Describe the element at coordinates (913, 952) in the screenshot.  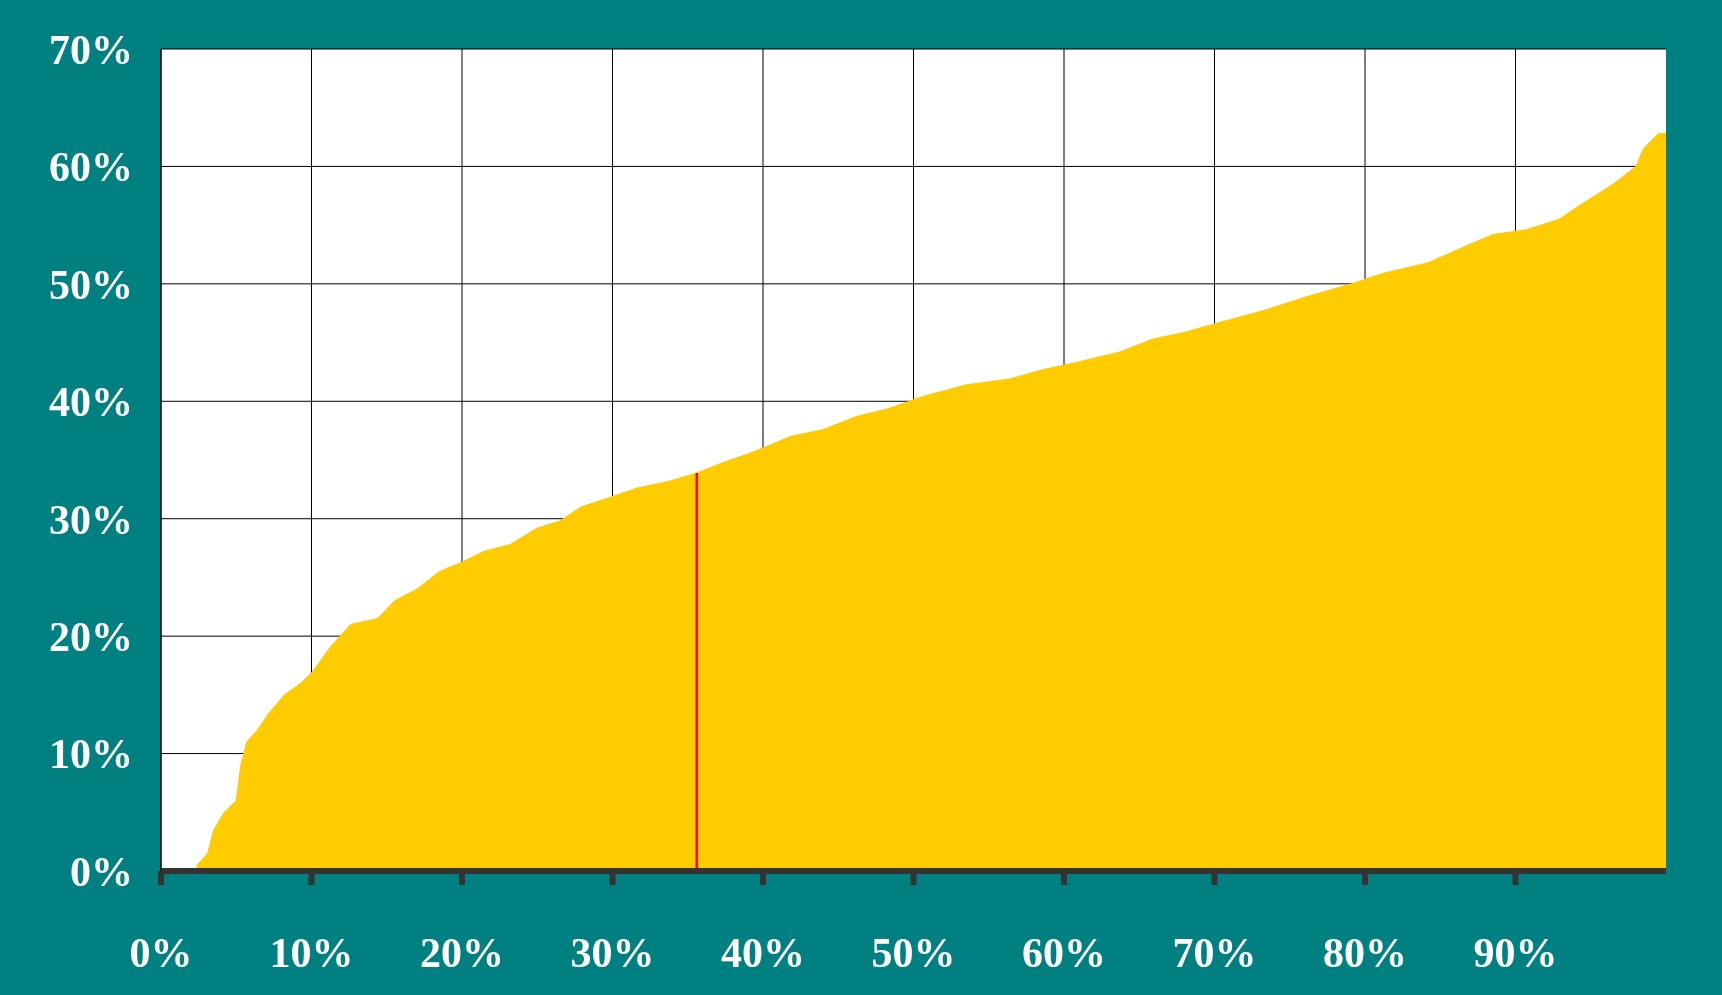
I see `x-tick-label: 50%` at that location.